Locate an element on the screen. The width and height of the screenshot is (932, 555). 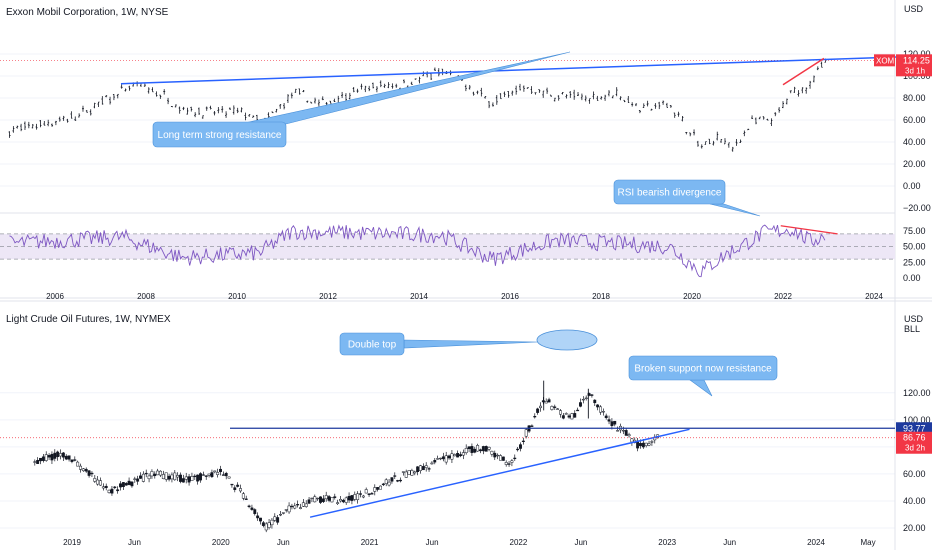
rsi-tick: 50.00 is located at coordinates (914, 247).